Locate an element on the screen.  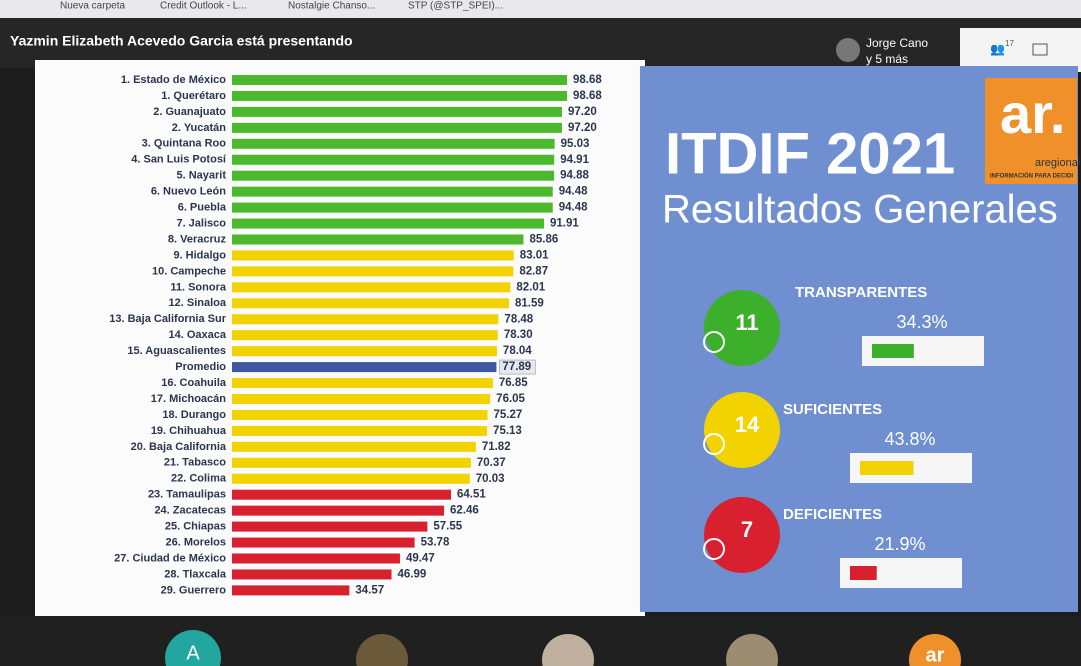
value-label: 81.59 is located at coordinates (529, 303).